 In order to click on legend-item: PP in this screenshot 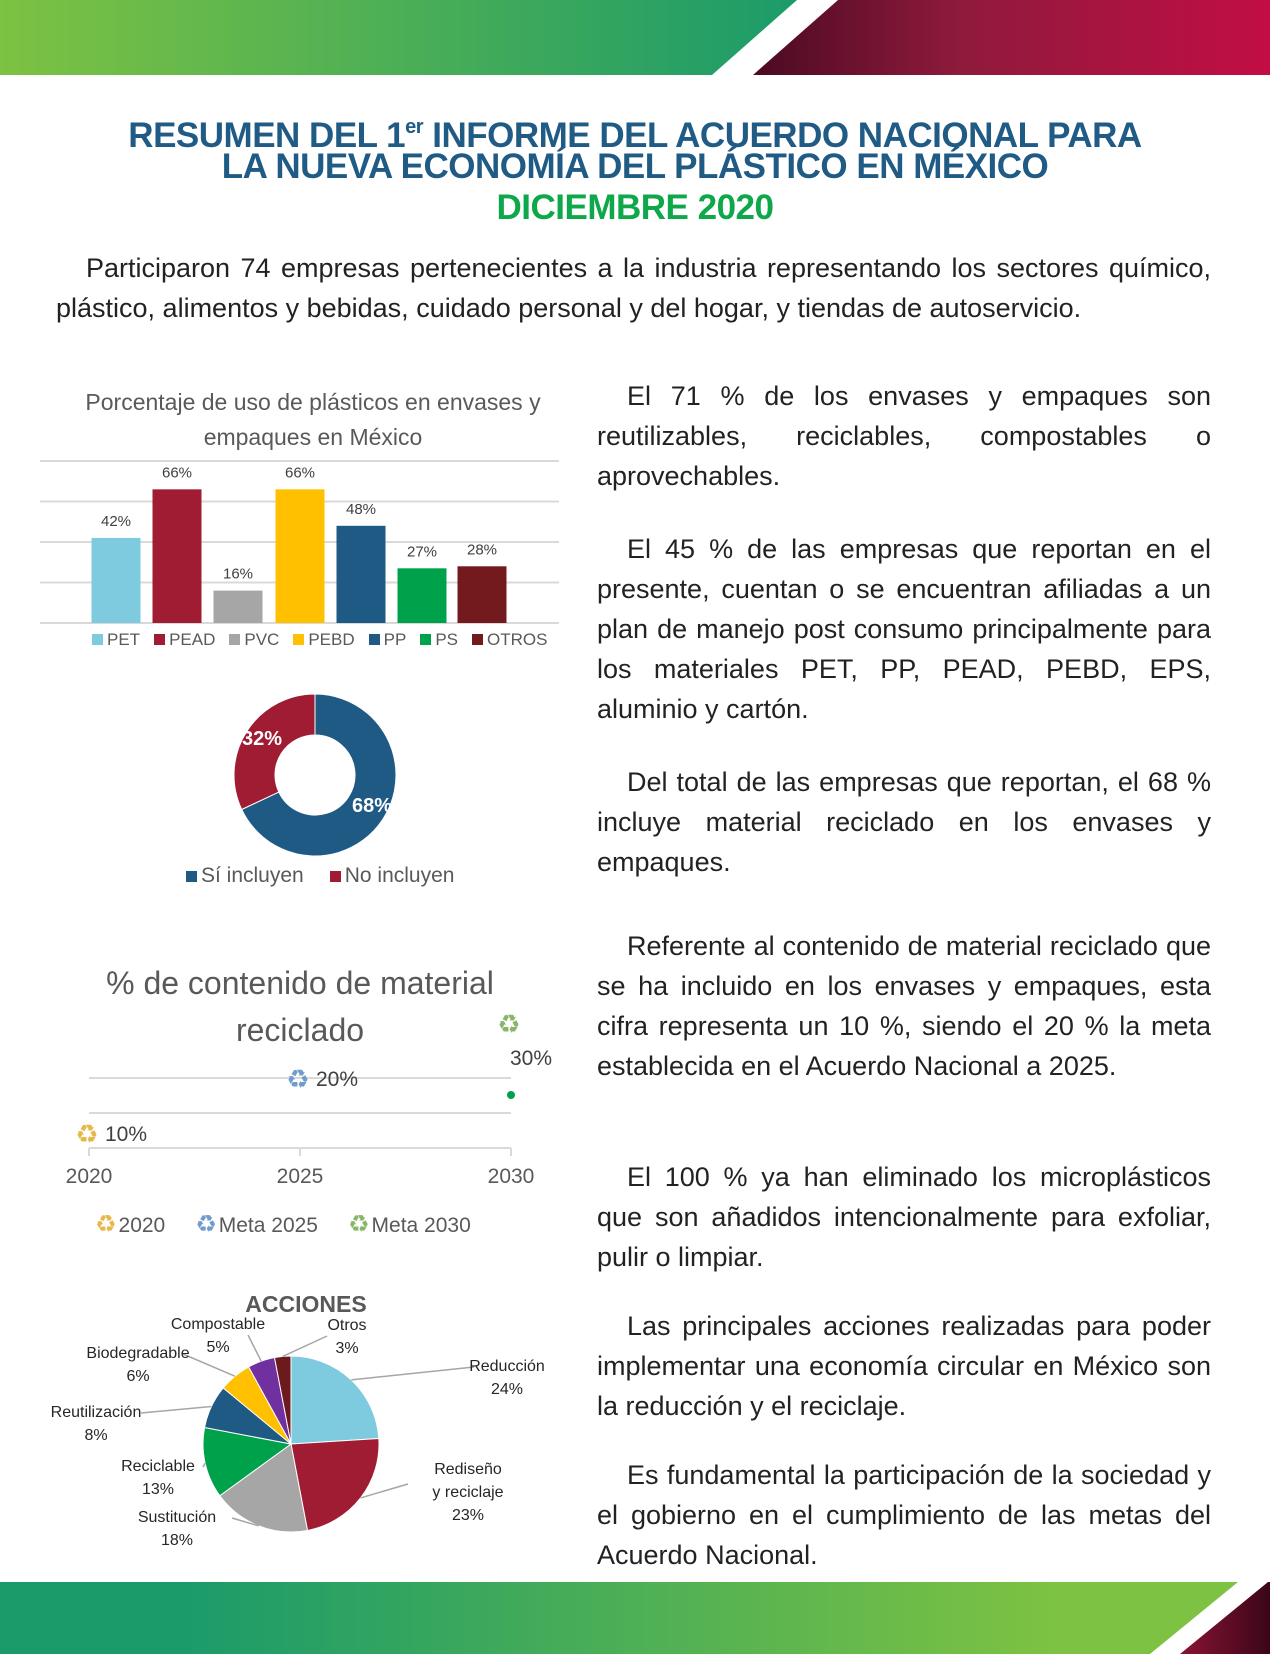, I will do `click(387, 640)`.